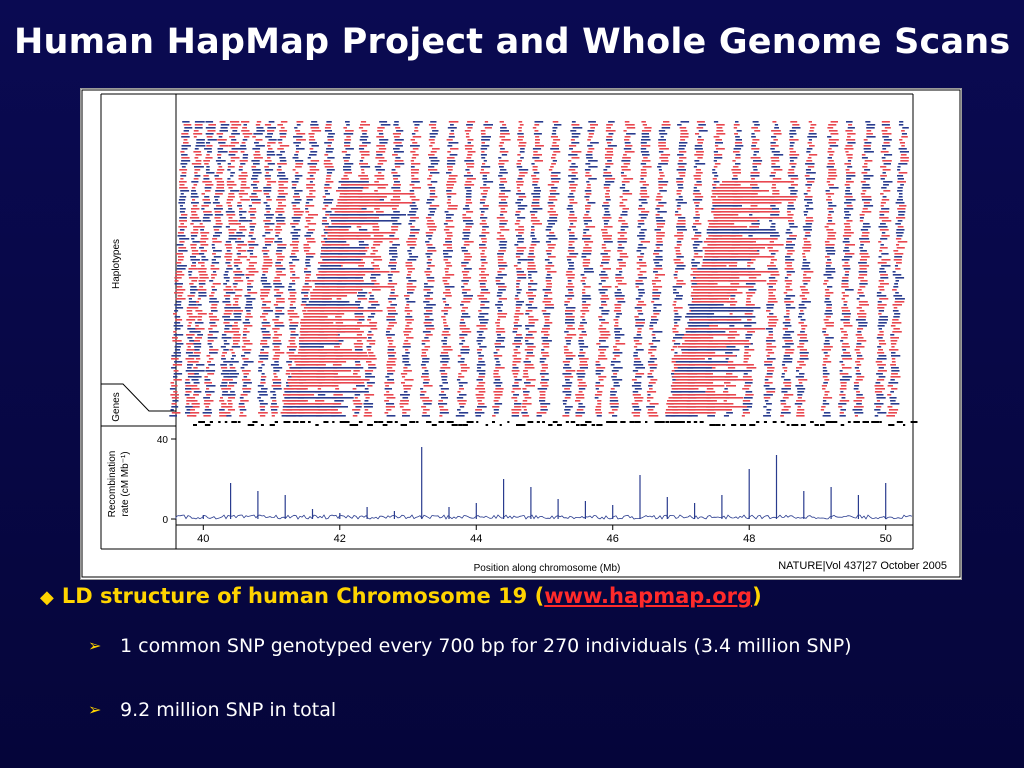  What do you see at coordinates (340, 539) in the screenshot?
I see `x-tick-label: 42` at bounding box center [340, 539].